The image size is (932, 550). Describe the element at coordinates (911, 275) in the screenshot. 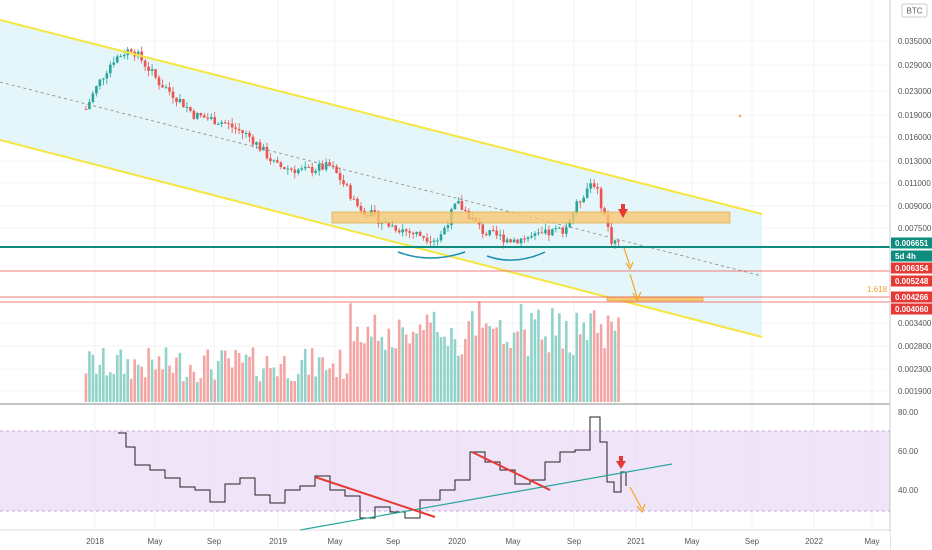

I see `price-axis-panel` at that location.